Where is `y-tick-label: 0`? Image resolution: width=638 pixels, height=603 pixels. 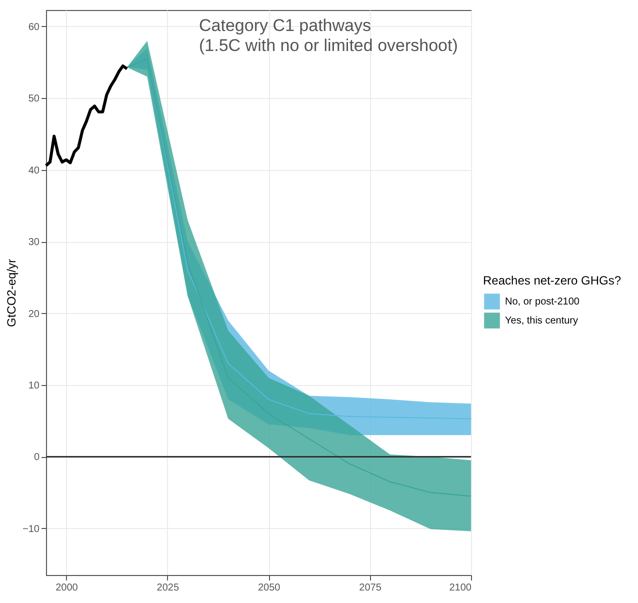 y-tick-label: 0 is located at coordinates (37, 458).